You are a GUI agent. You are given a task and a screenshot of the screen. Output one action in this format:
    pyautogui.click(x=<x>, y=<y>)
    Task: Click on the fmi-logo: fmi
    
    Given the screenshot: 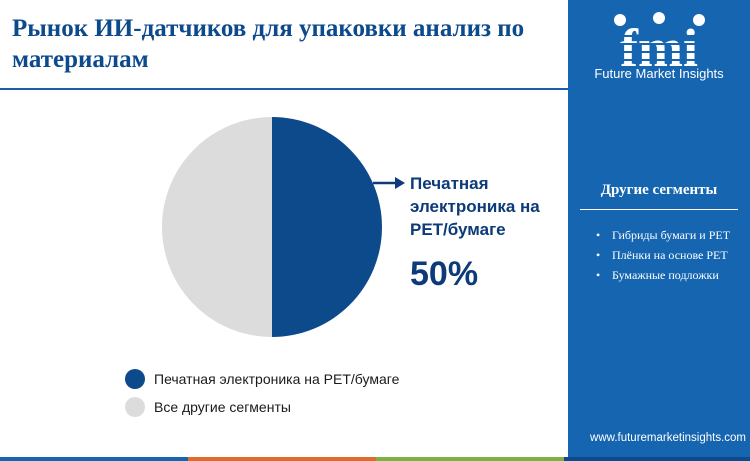 What is the action you would take?
    pyautogui.click(x=659, y=45)
    